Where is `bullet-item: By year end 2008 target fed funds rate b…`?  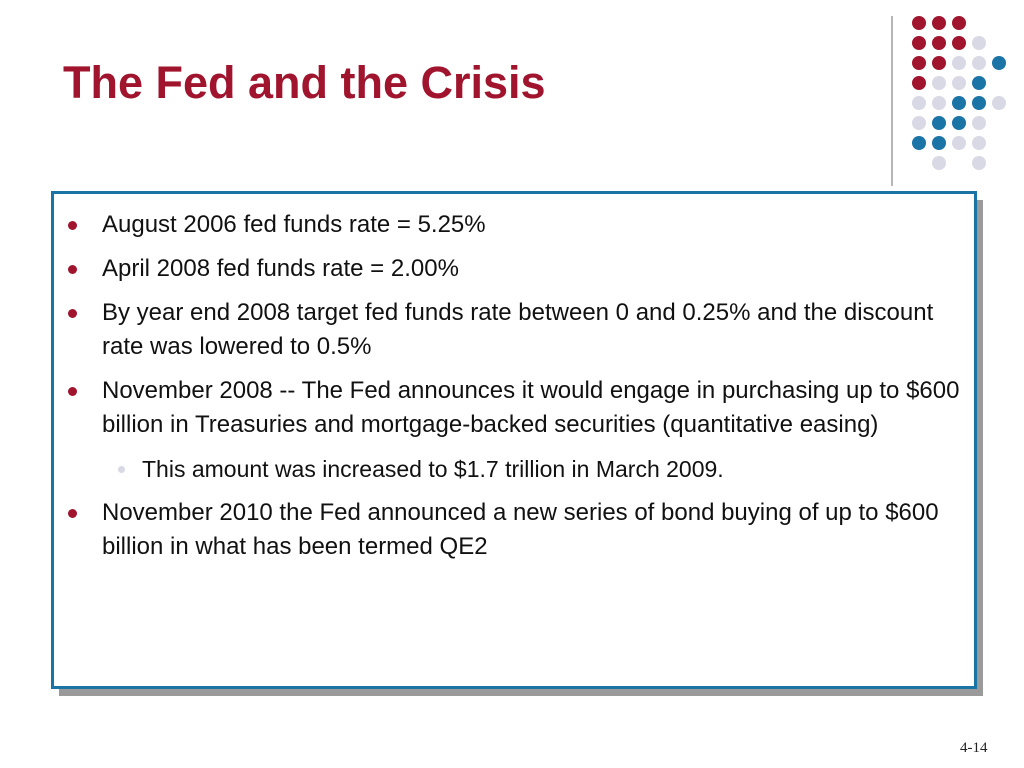 bullet-item: By year end 2008 target fed funds rate b… is located at coordinates (511, 330).